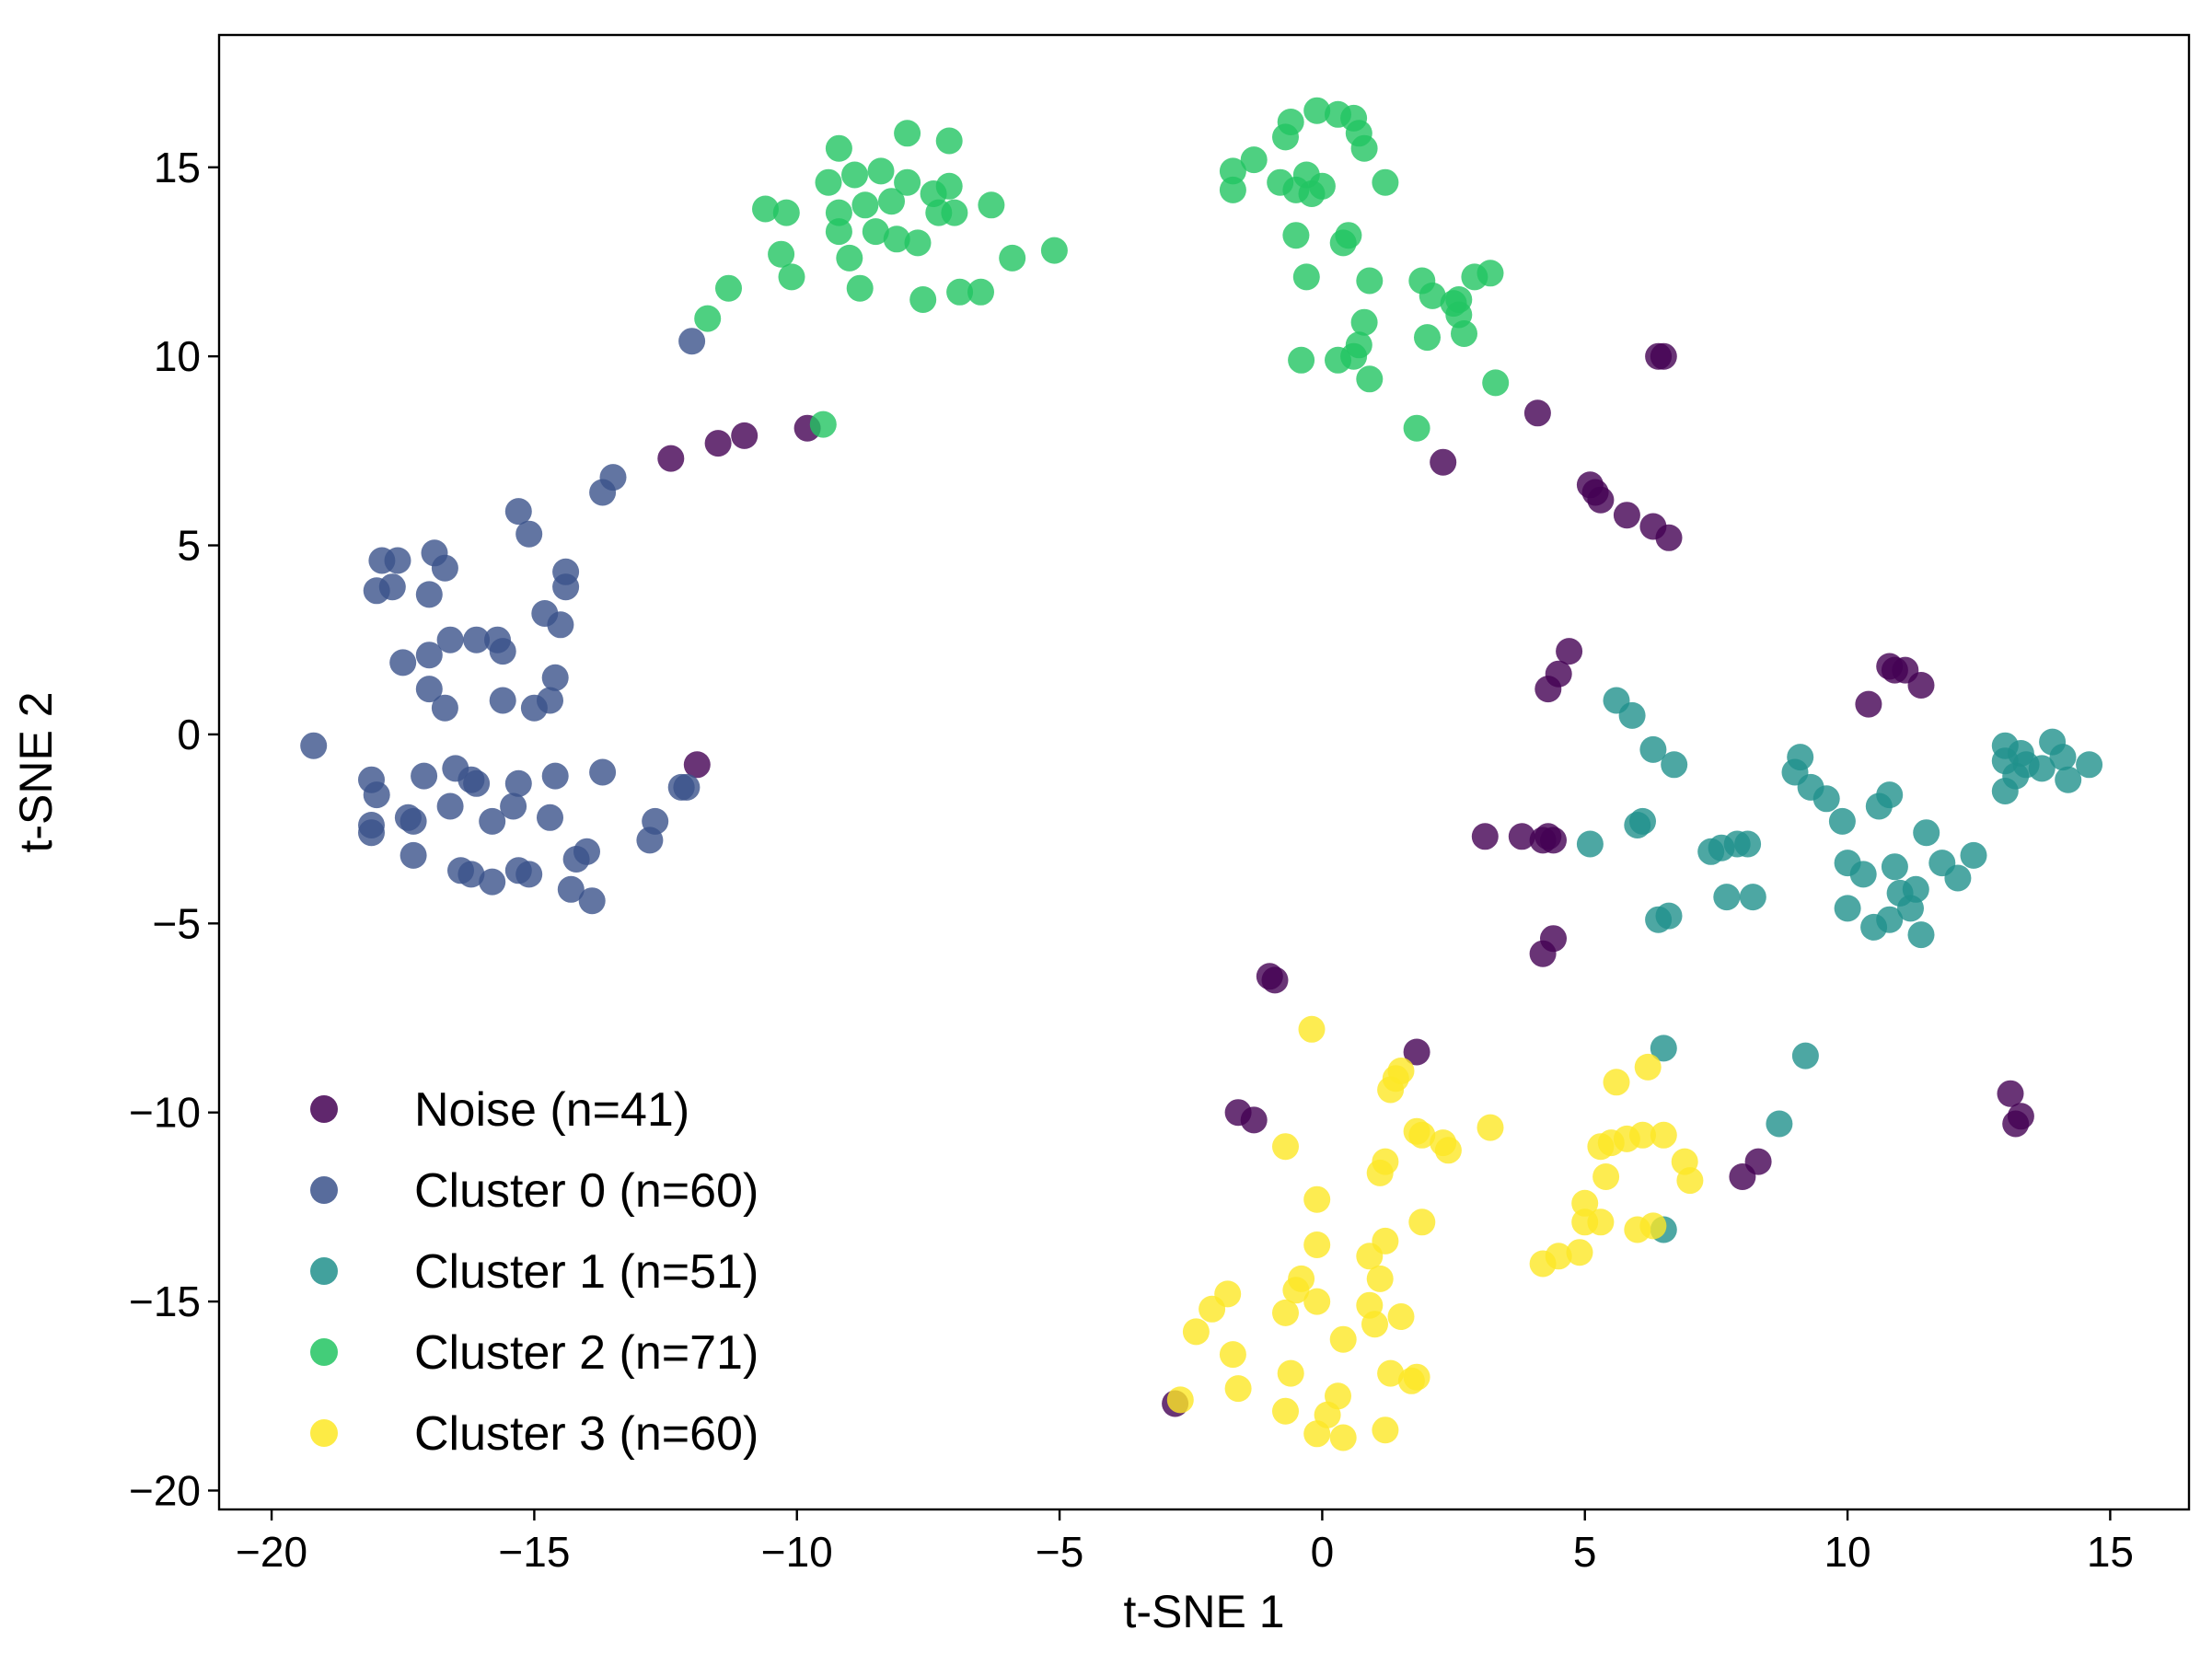 The height and width of the screenshot is (1665, 2212). I want to click on legend-label: Cluster 1 (n=51), so click(586, 1272).